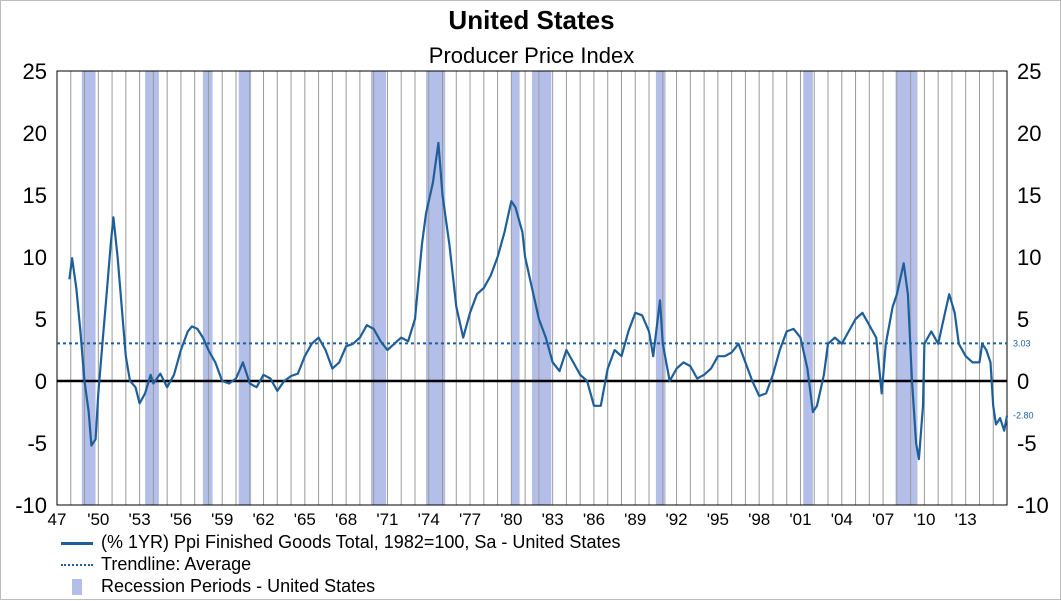 Image resolution: width=1061 pixels, height=601 pixels. What do you see at coordinates (1023, 381) in the screenshot?
I see `y-tick-right-5: 0` at bounding box center [1023, 381].